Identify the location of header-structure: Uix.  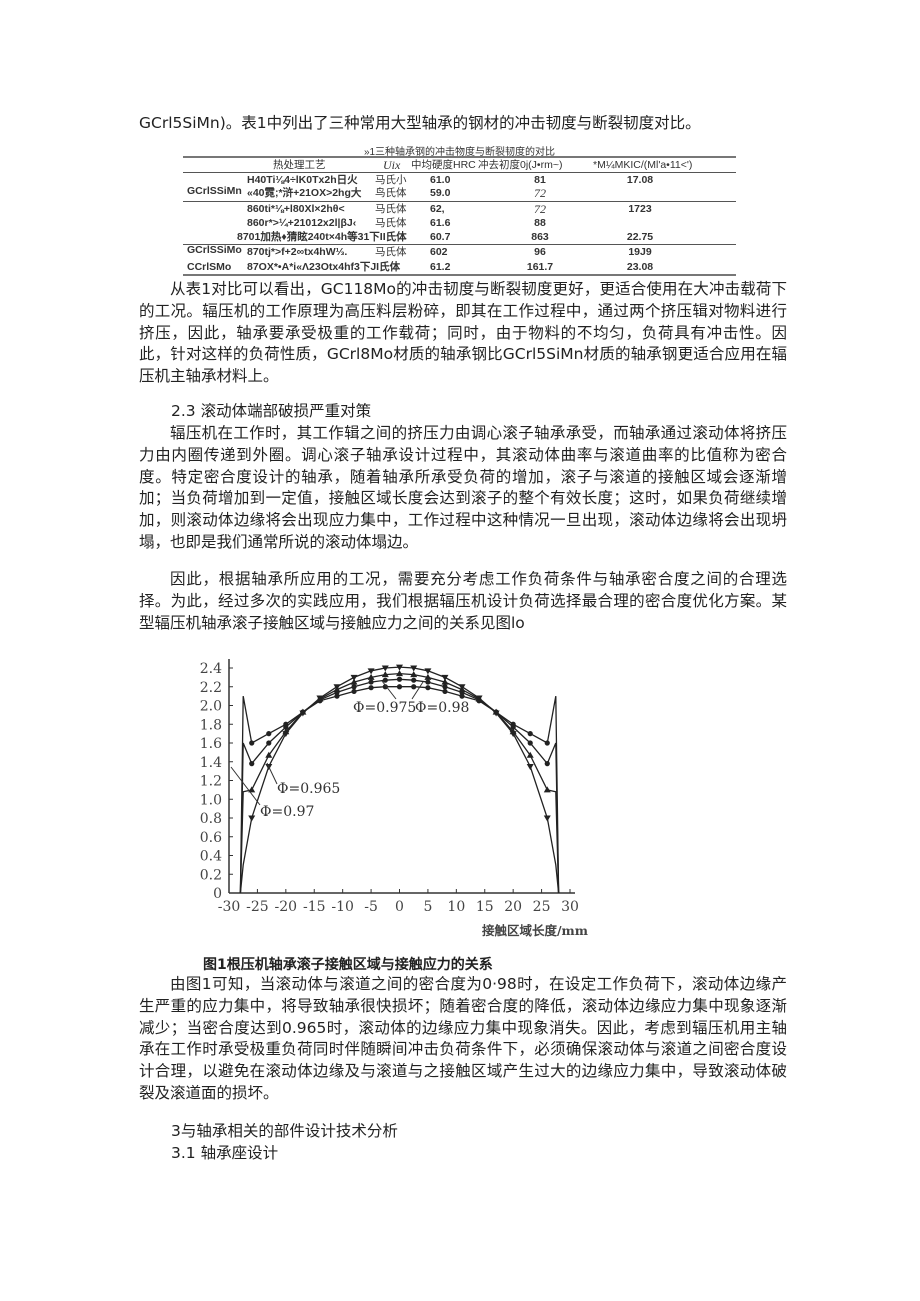
(392, 165).